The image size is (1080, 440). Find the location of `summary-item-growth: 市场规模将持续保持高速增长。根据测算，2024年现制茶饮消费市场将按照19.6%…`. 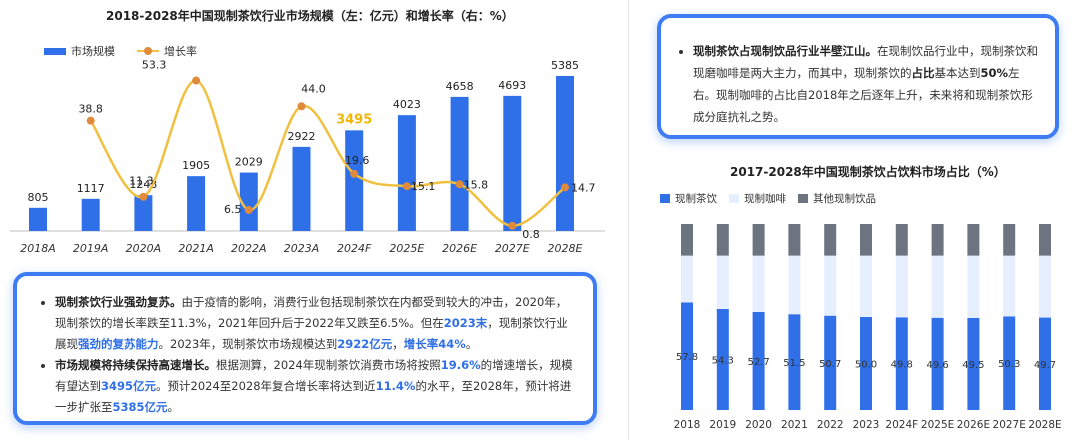

summary-item-growth: 市场规模将持续保持高速增长。根据测算，2024年现制茶饮消费市场将按照19.6%… is located at coordinates (315, 386).